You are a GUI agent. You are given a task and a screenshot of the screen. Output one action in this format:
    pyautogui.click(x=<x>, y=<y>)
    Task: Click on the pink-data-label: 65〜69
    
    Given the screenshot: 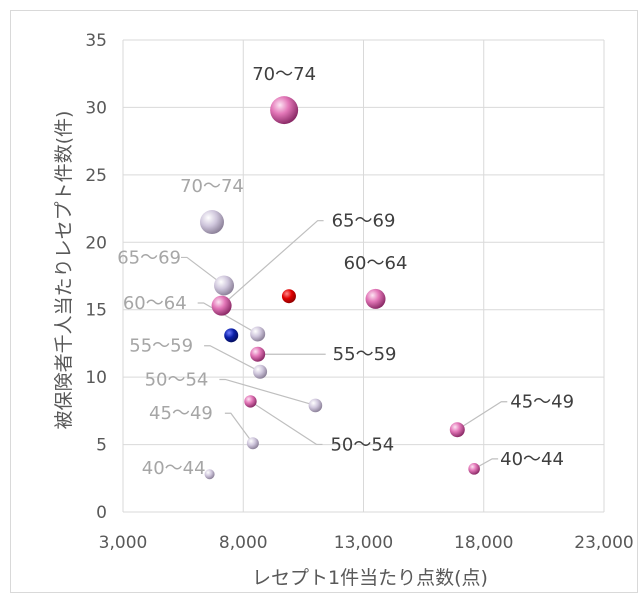 What is the action you would take?
    pyautogui.click(x=364, y=221)
    